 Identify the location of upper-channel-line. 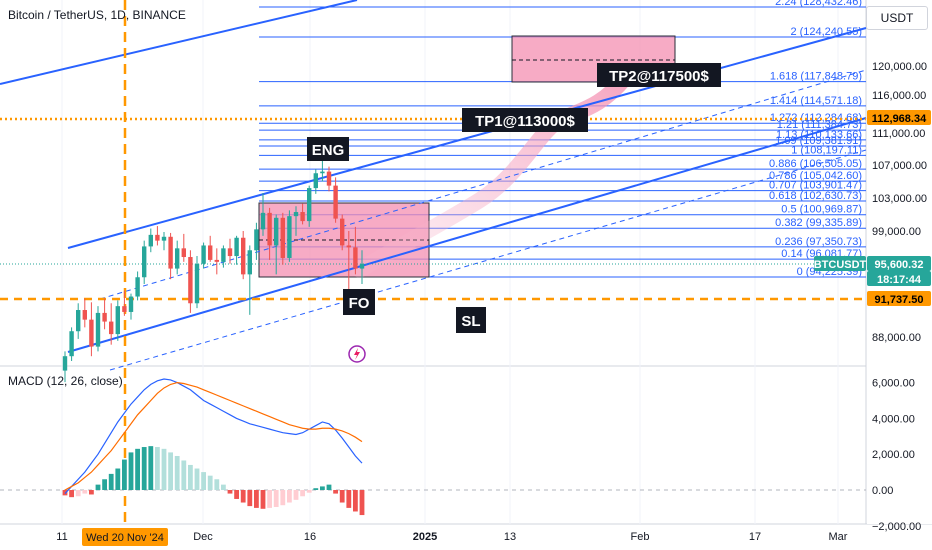
(179, 42).